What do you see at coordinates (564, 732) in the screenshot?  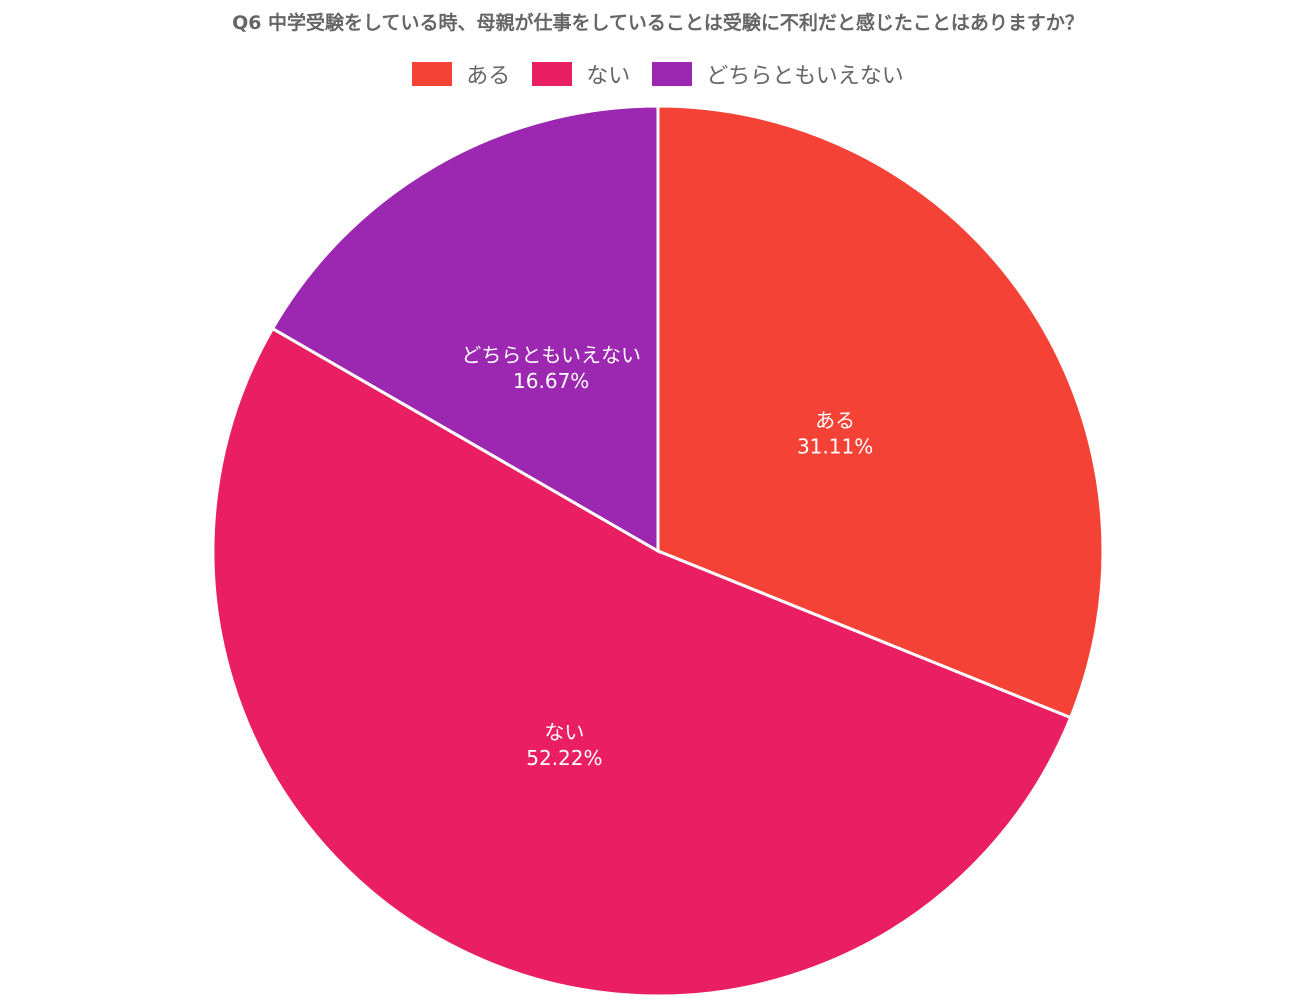 I see `slice-label-nai: ない` at bounding box center [564, 732].